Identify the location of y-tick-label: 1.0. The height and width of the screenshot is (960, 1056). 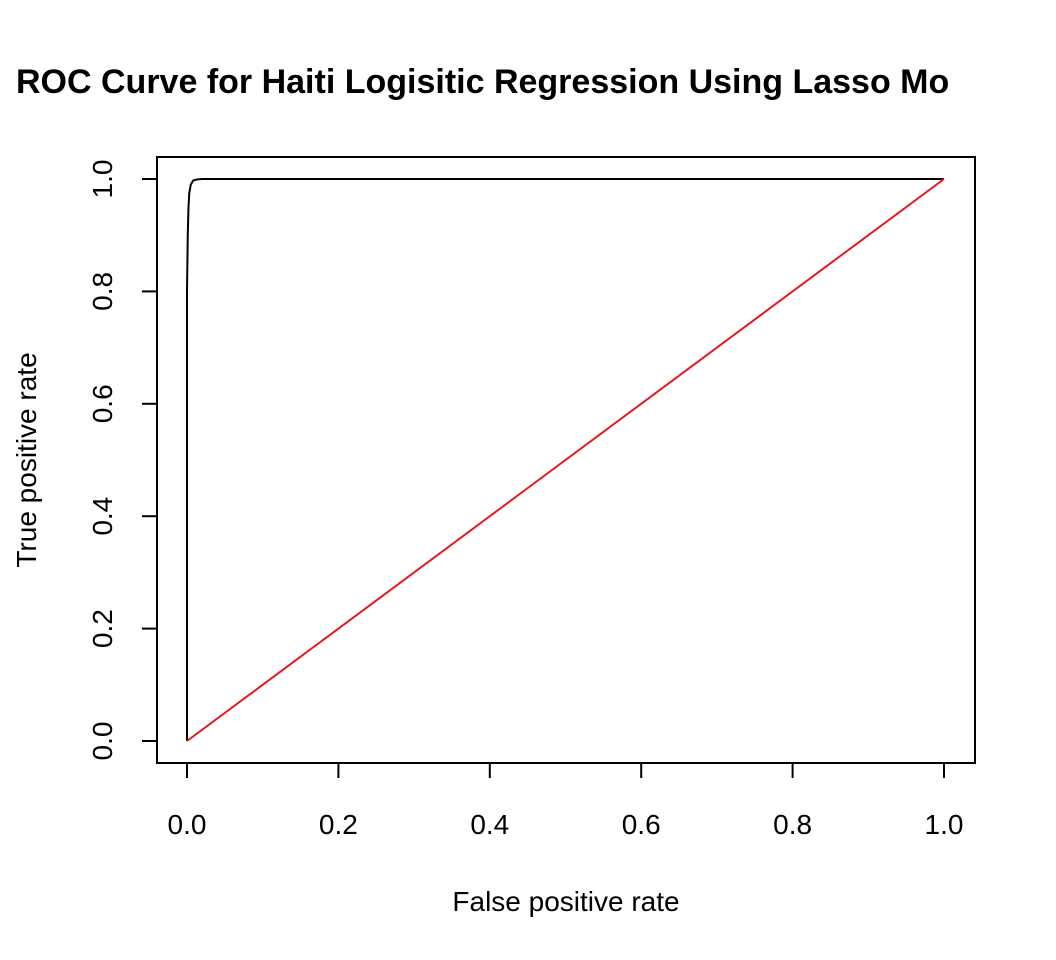
(102, 179).